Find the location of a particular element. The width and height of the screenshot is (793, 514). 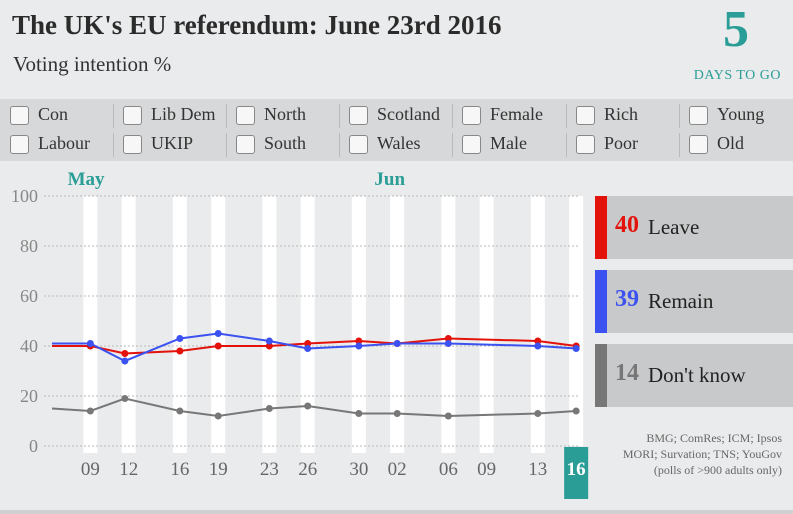

filter-male: Male is located at coordinates (508, 144).